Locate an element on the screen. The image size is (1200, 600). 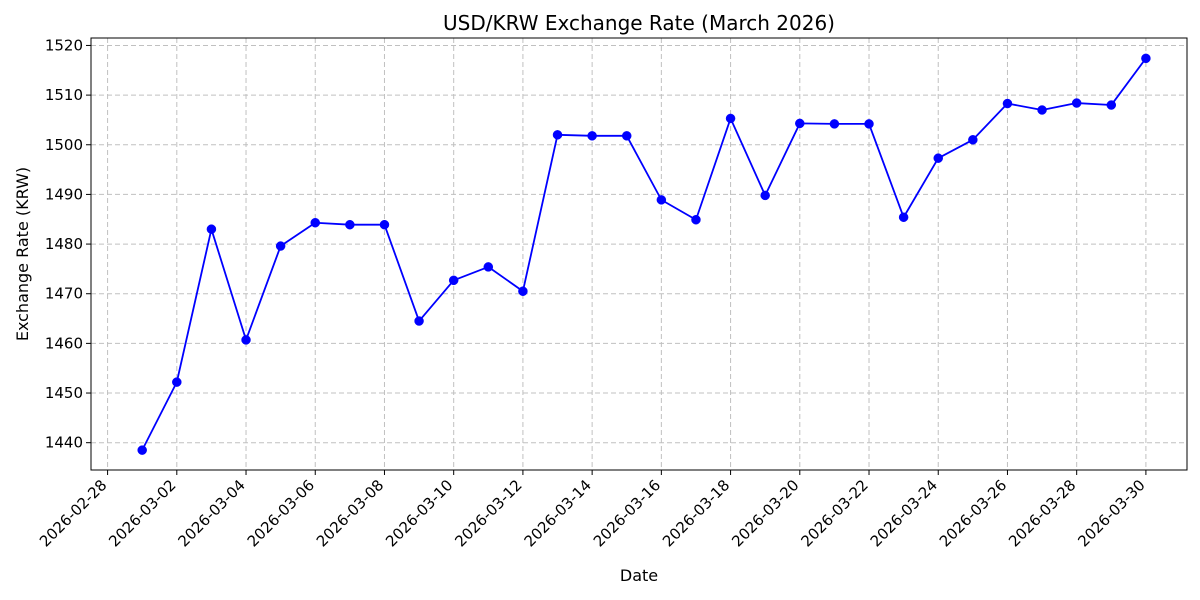
x-tick-label: 2026-03-10 is located at coordinates (419, 513).